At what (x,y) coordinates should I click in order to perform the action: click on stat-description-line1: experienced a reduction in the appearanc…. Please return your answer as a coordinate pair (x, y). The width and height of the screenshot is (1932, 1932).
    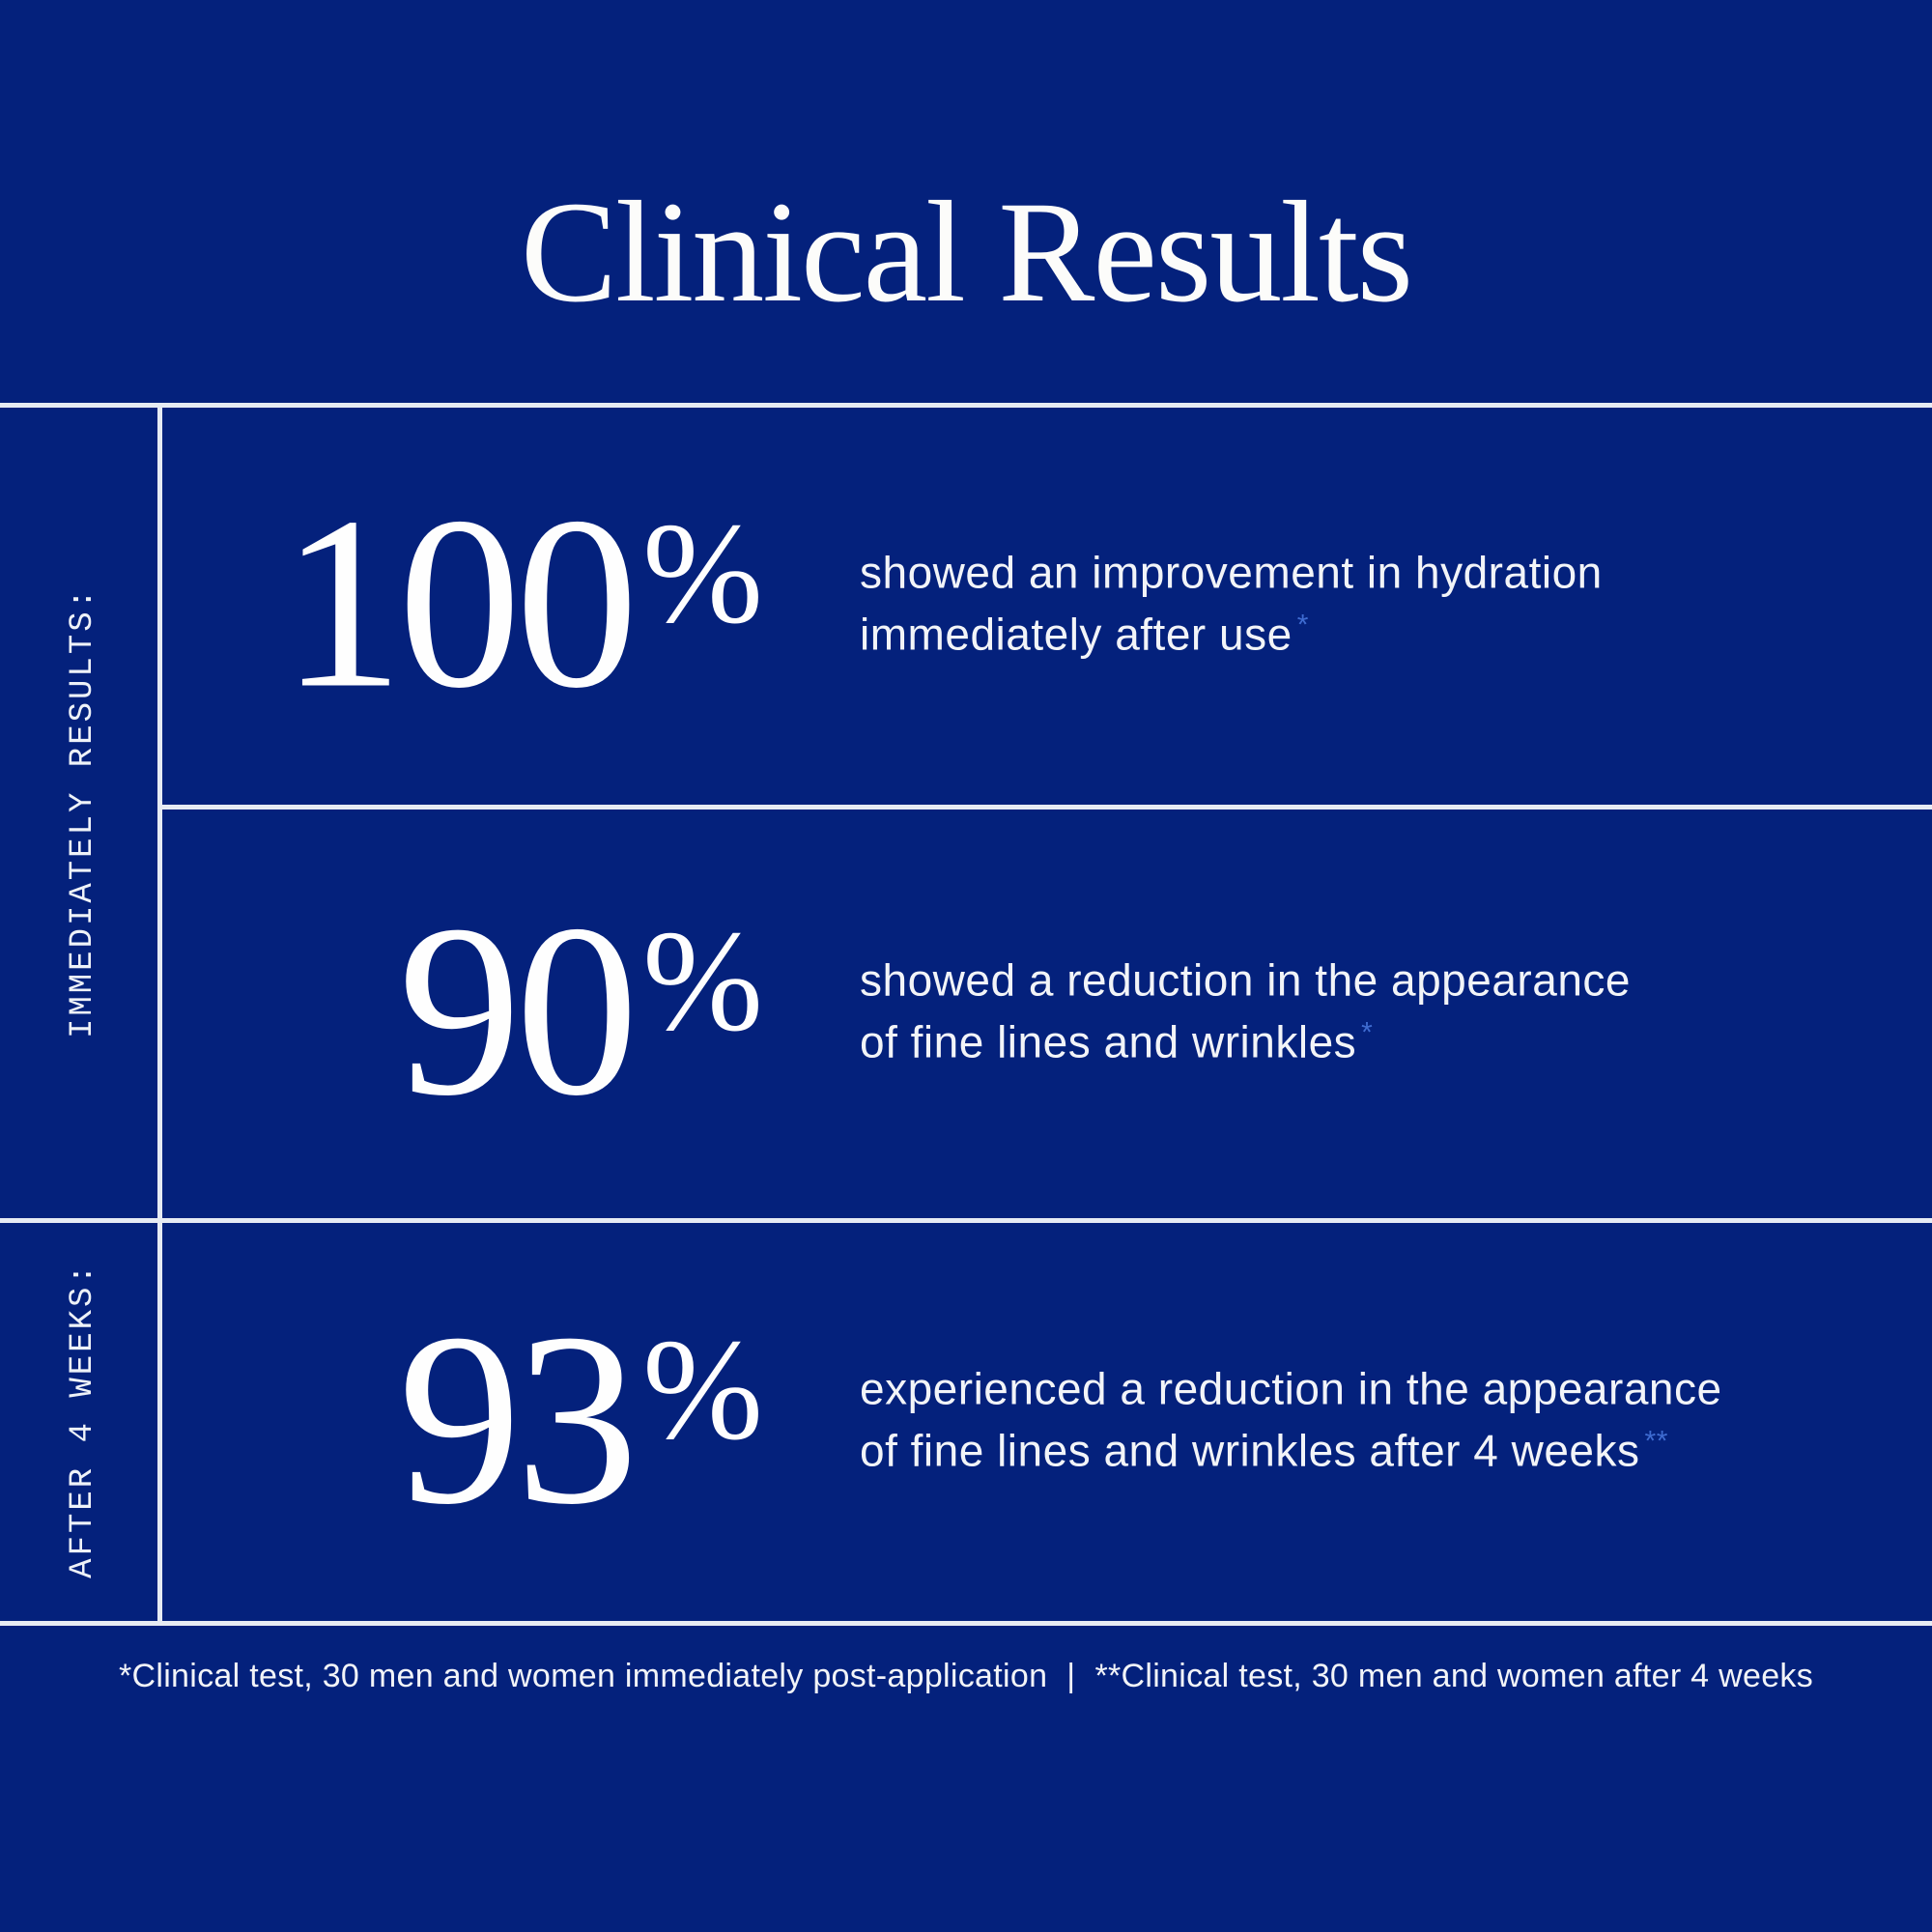
    Looking at the image, I should click on (1291, 1388).